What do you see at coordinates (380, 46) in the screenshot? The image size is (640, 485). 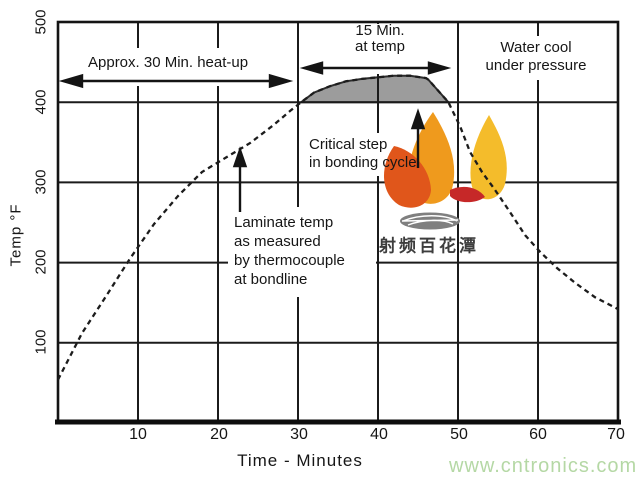 I see `annotation-attemp-line2: at temp` at bounding box center [380, 46].